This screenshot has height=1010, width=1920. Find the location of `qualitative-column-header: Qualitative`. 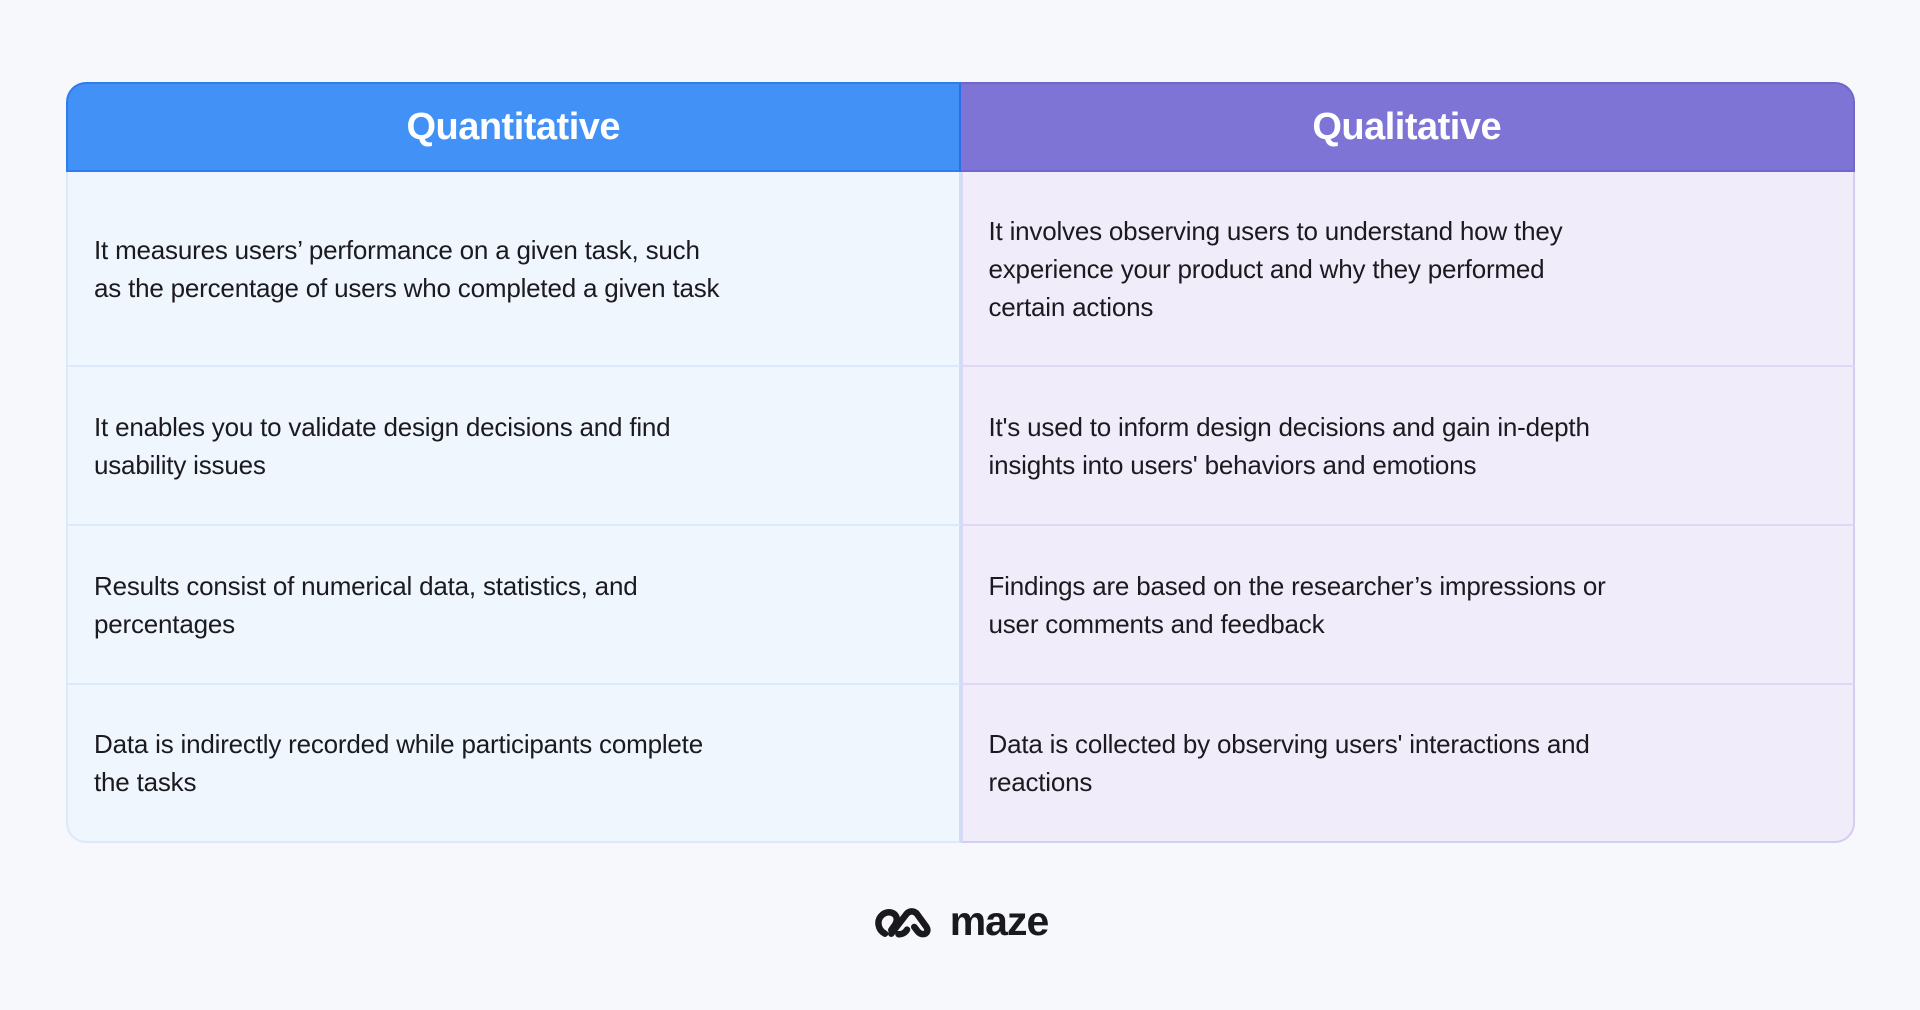

qualitative-column-header: Qualitative is located at coordinates (1407, 127).